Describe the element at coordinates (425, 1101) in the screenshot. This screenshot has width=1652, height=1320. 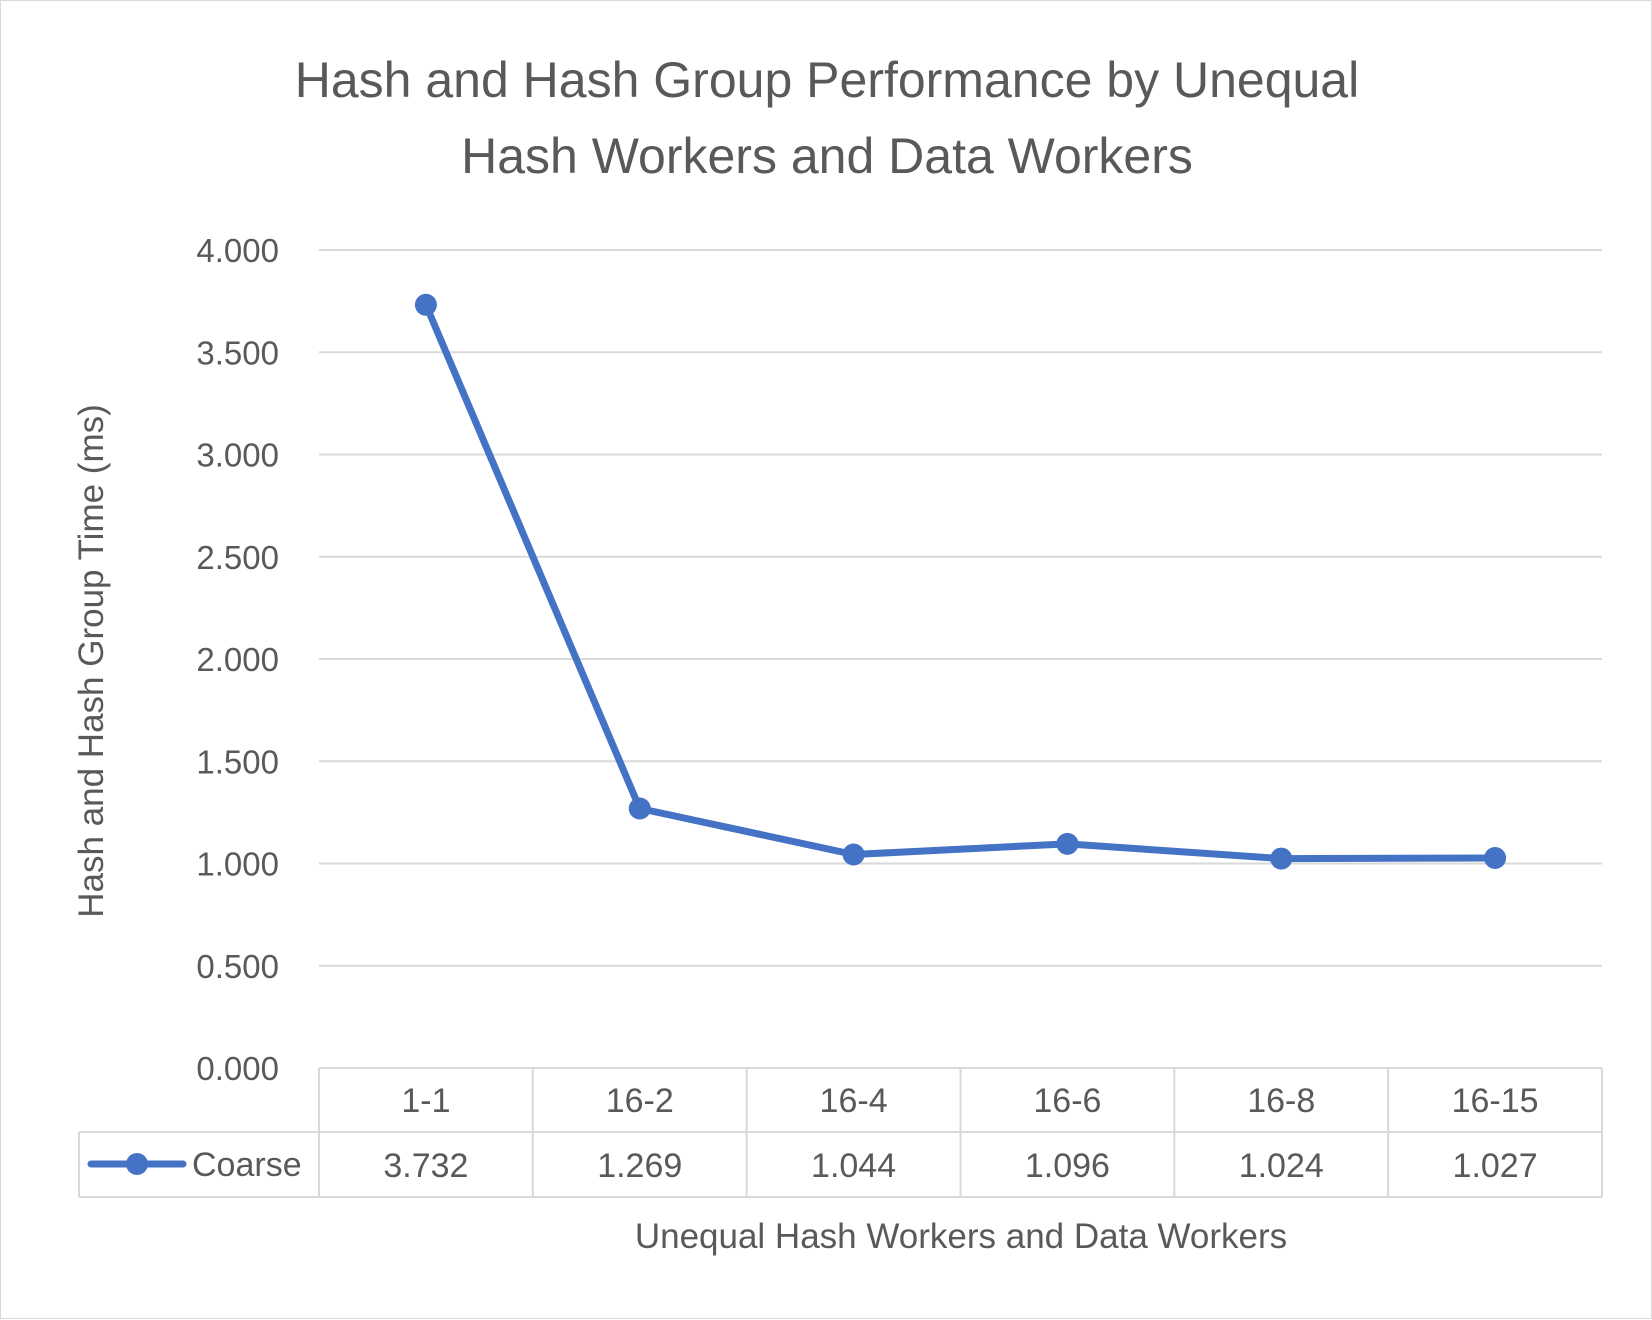
I see `category-label: 1-1` at that location.